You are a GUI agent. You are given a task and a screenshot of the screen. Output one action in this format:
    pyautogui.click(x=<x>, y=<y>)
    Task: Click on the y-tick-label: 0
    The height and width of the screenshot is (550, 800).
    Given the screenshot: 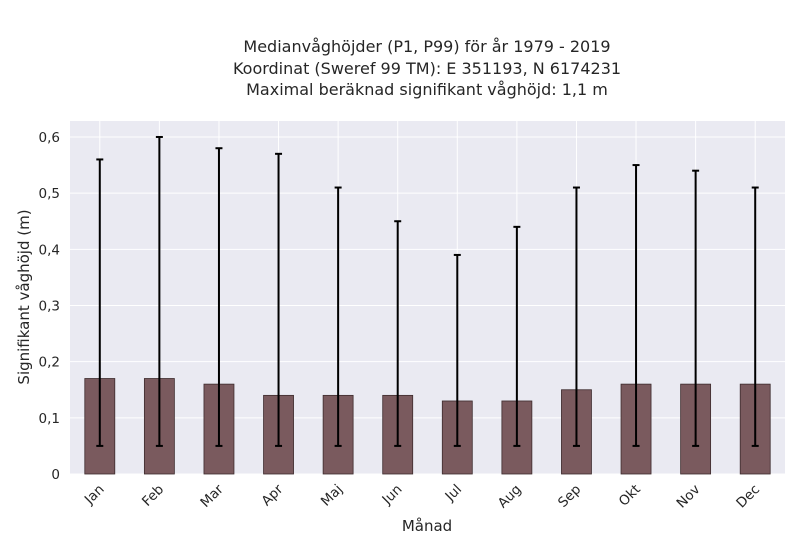 What is the action you would take?
    pyautogui.click(x=55, y=475)
    